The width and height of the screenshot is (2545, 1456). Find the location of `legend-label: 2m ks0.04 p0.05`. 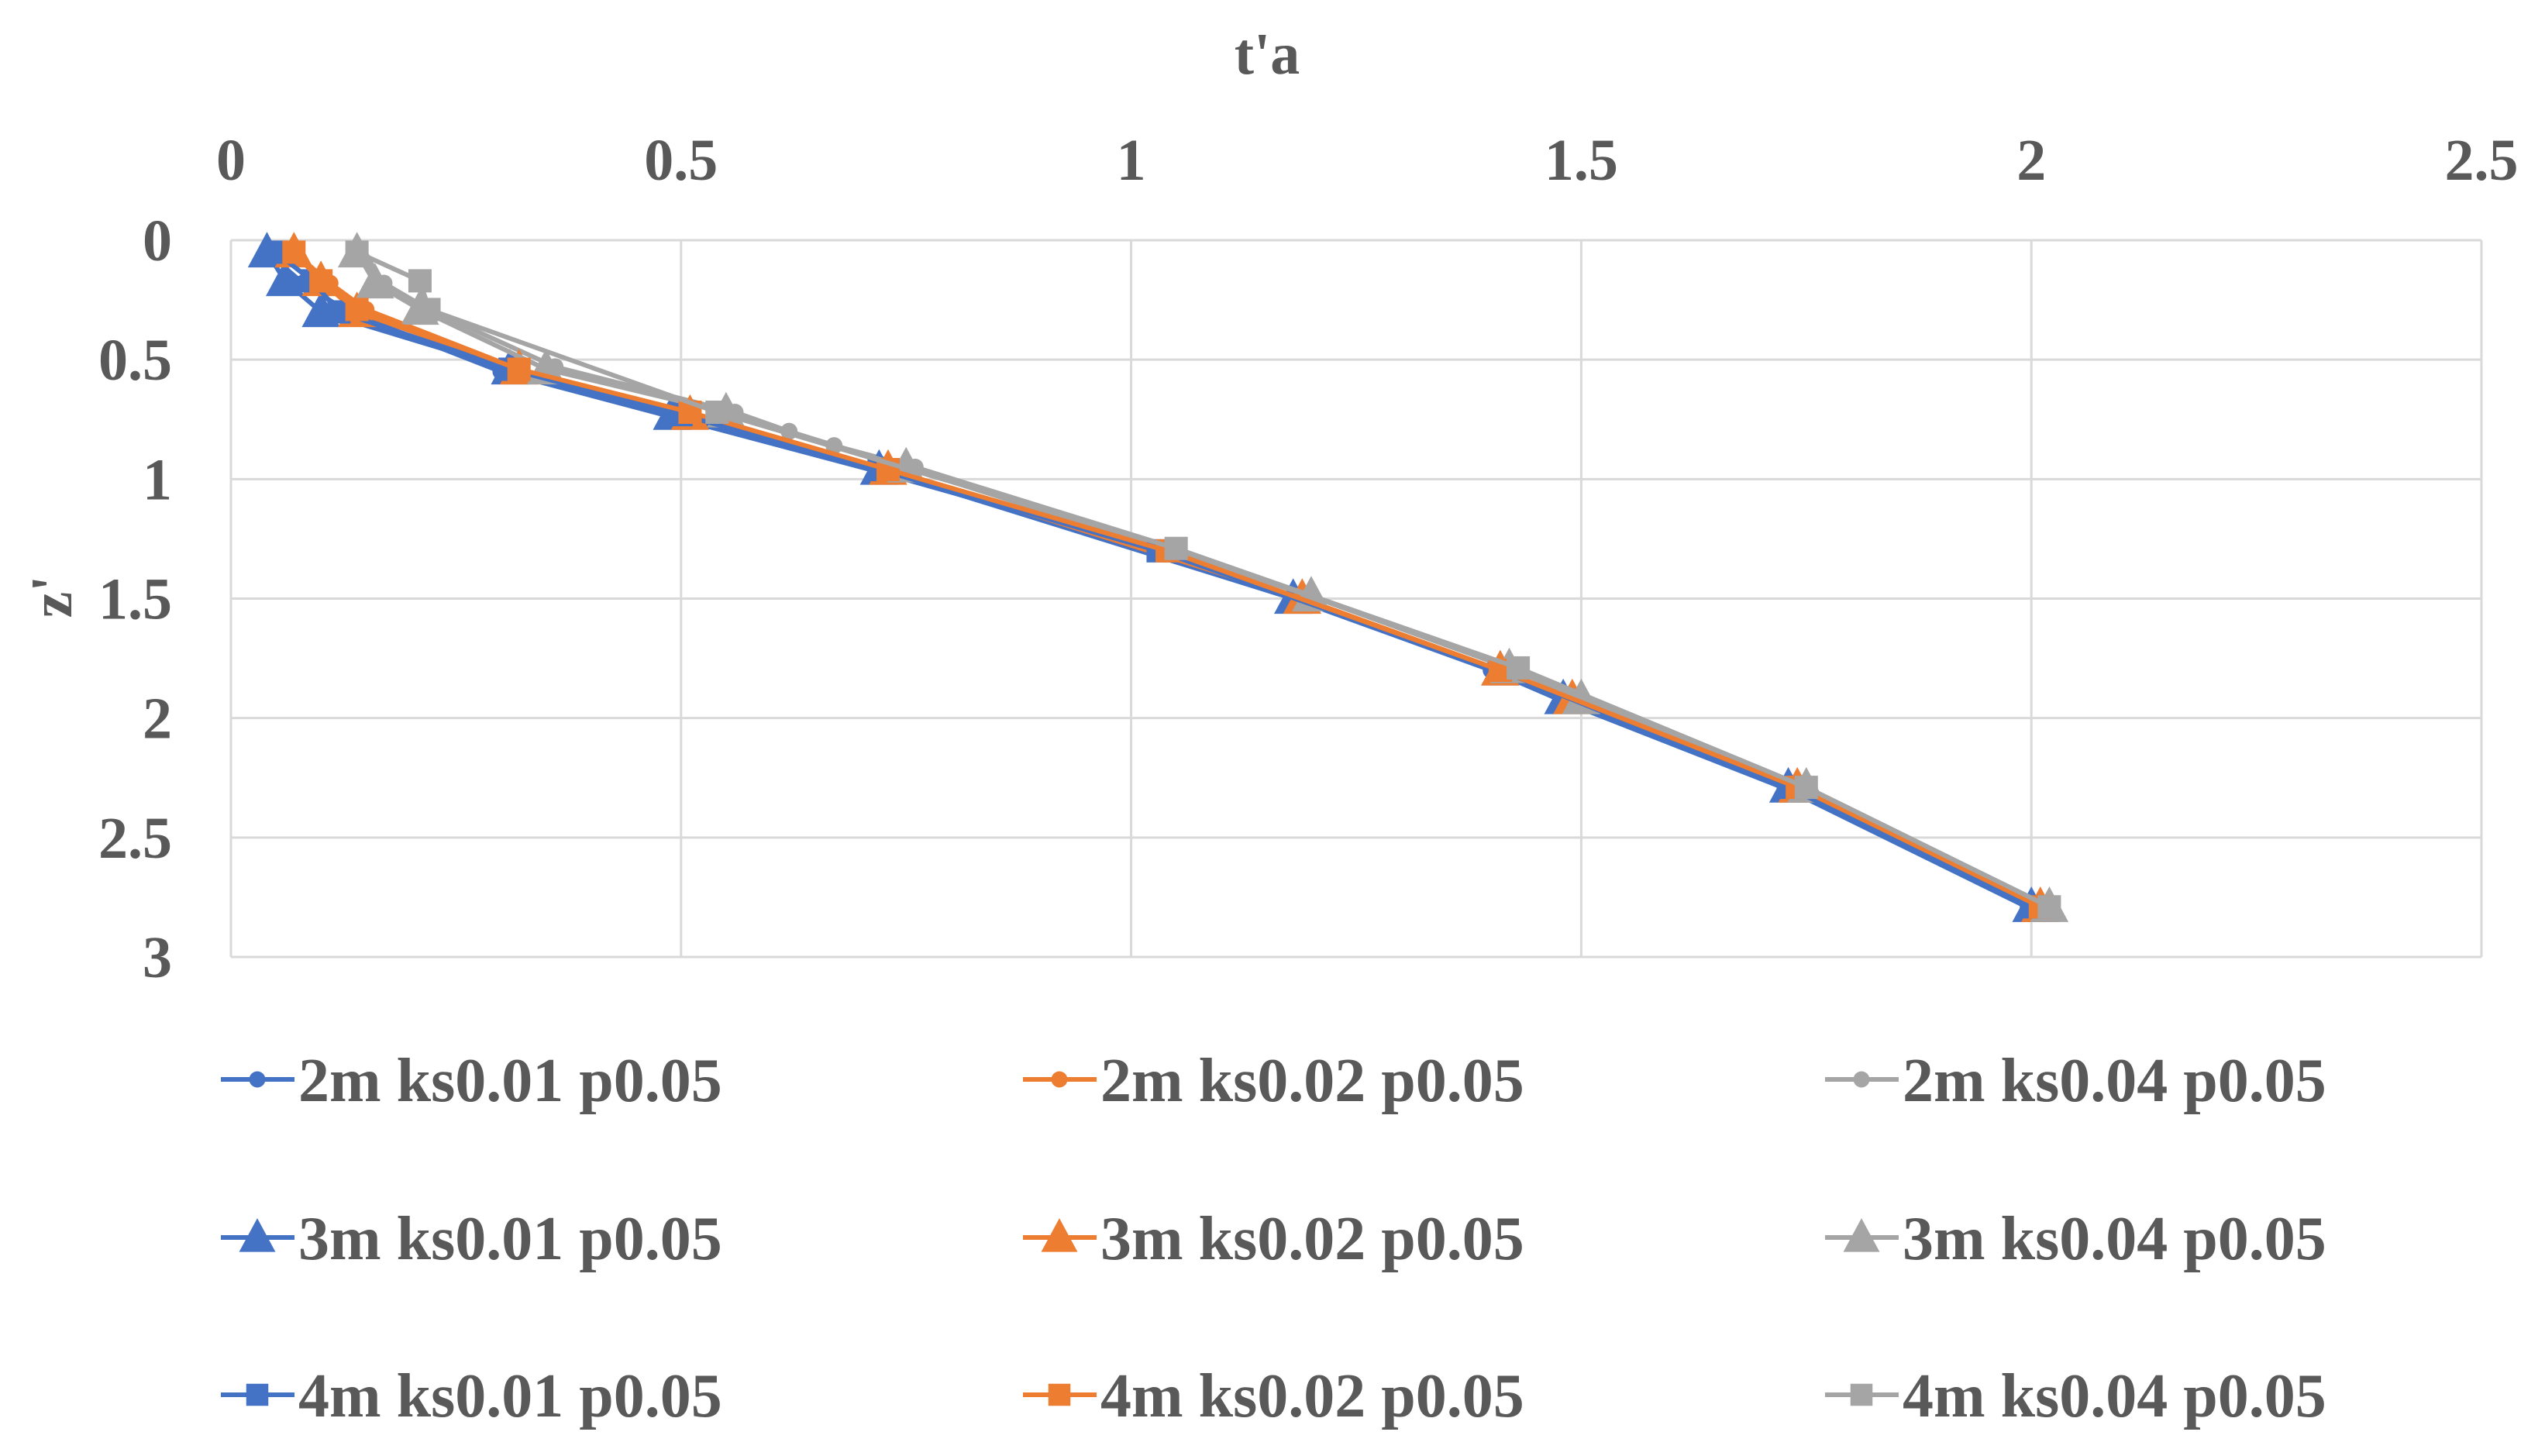

legend-label: 2m ks0.04 p0.05 is located at coordinates (2114, 1081).